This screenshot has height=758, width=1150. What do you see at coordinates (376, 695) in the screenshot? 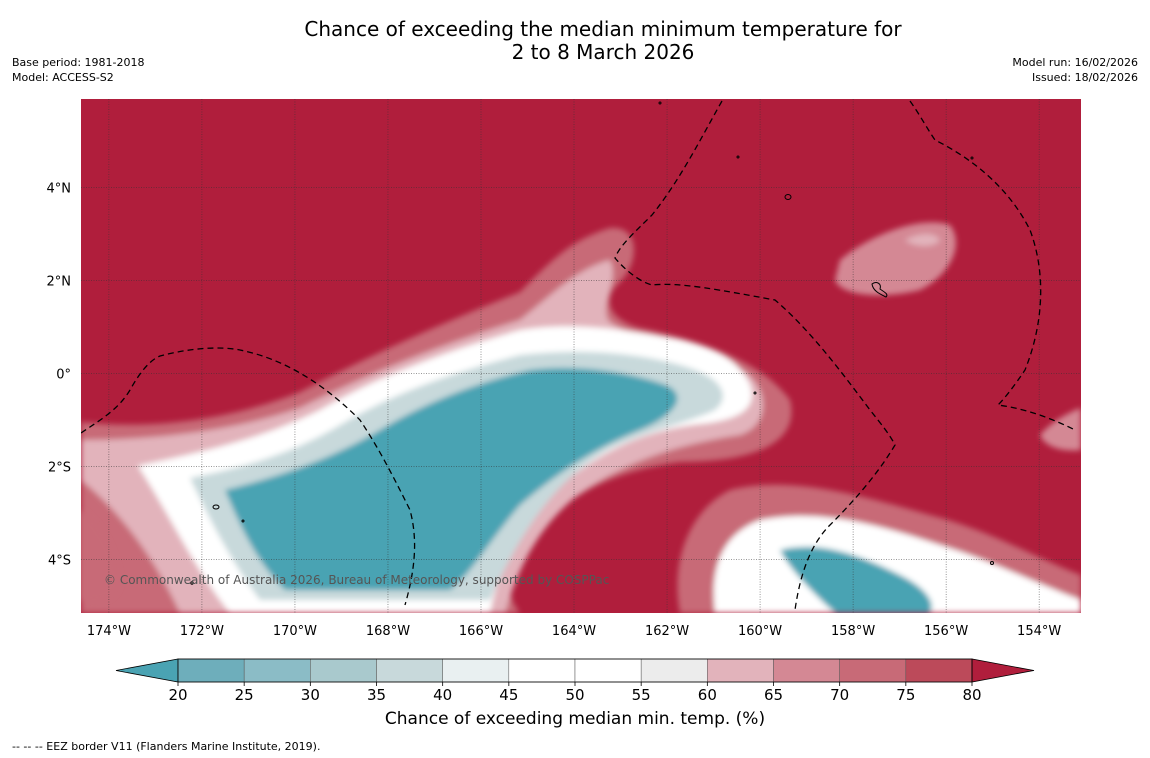
I see `colorbar-tick-label: 35` at bounding box center [376, 695].